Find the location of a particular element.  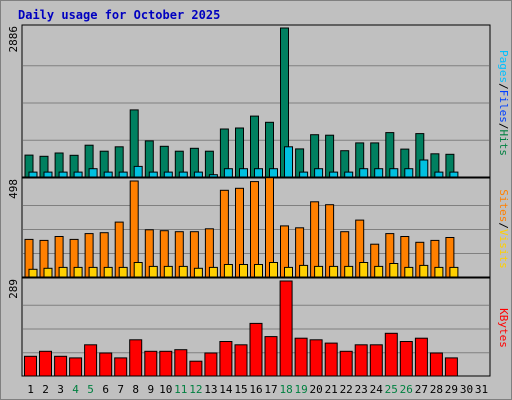

day-label-18: 18 is located at coordinates (285, 389).